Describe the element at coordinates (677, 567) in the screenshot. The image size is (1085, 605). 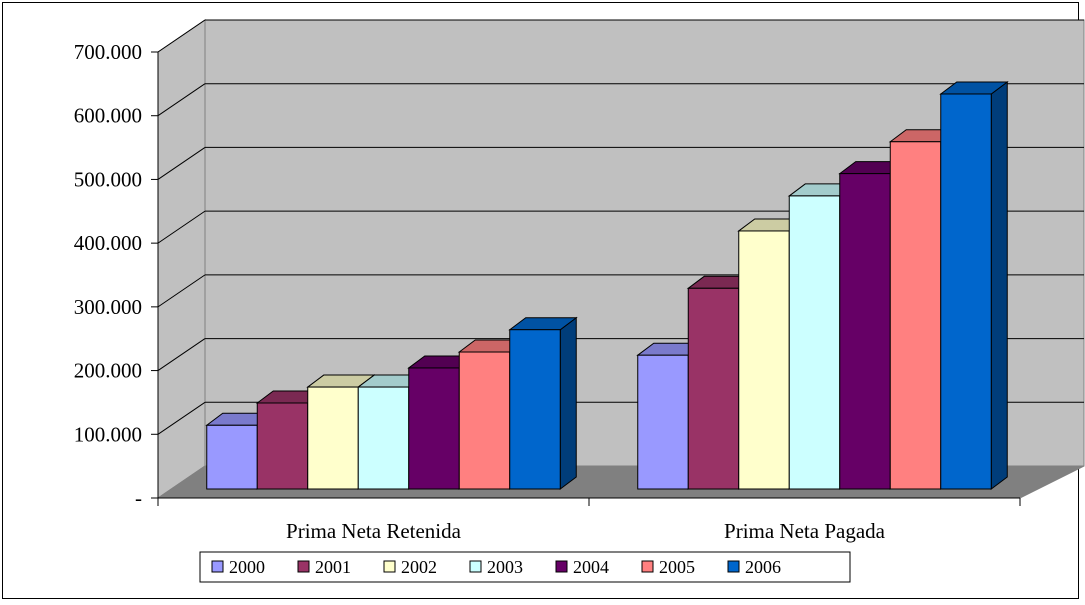
I see `legend-label-2005: 2005` at that location.